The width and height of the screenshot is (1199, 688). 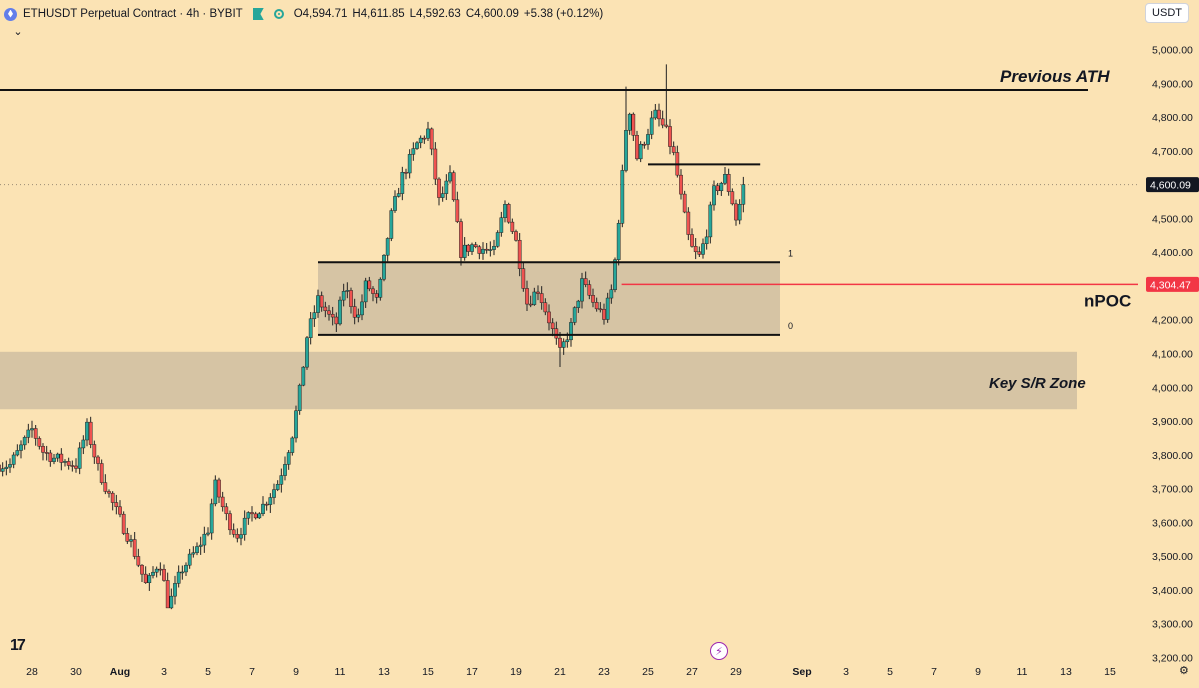 What do you see at coordinates (1055, 76) in the screenshot?
I see `previous-ath-label: Previous ATH` at bounding box center [1055, 76].